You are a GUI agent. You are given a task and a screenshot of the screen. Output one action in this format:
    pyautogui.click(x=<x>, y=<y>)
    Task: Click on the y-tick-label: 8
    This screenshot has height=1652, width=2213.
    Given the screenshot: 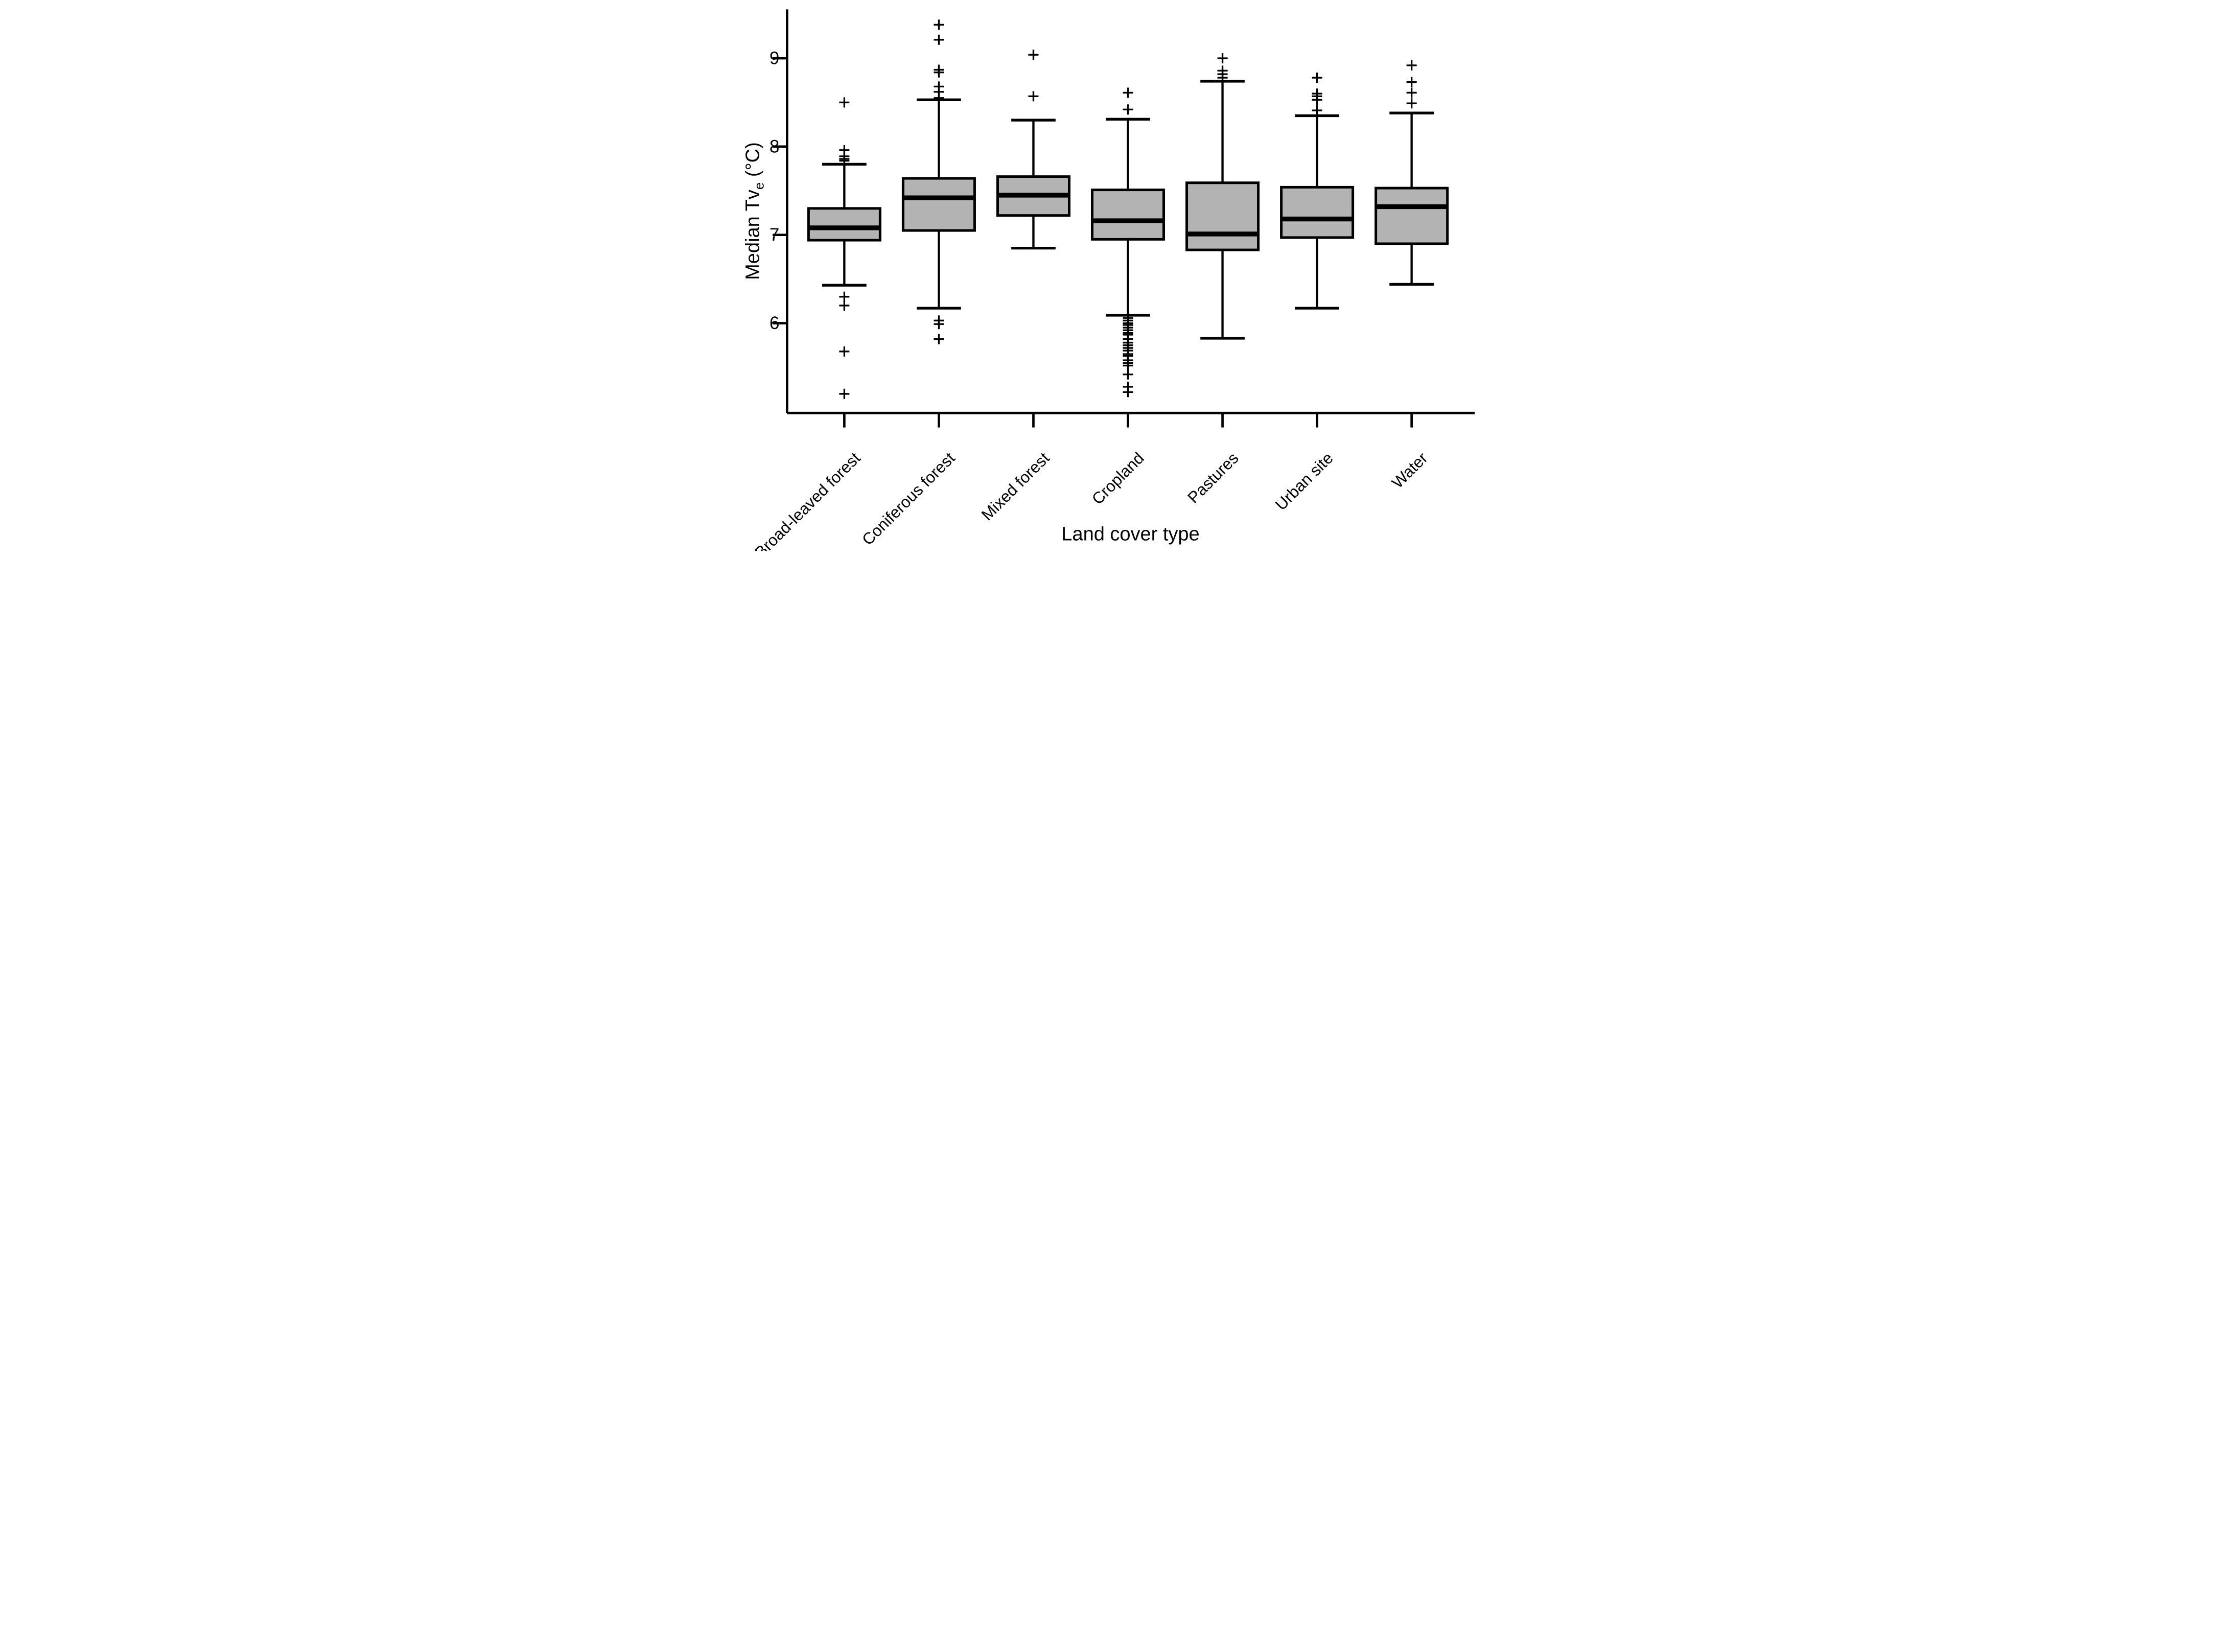 What is the action you would take?
    pyautogui.click(x=774, y=146)
    